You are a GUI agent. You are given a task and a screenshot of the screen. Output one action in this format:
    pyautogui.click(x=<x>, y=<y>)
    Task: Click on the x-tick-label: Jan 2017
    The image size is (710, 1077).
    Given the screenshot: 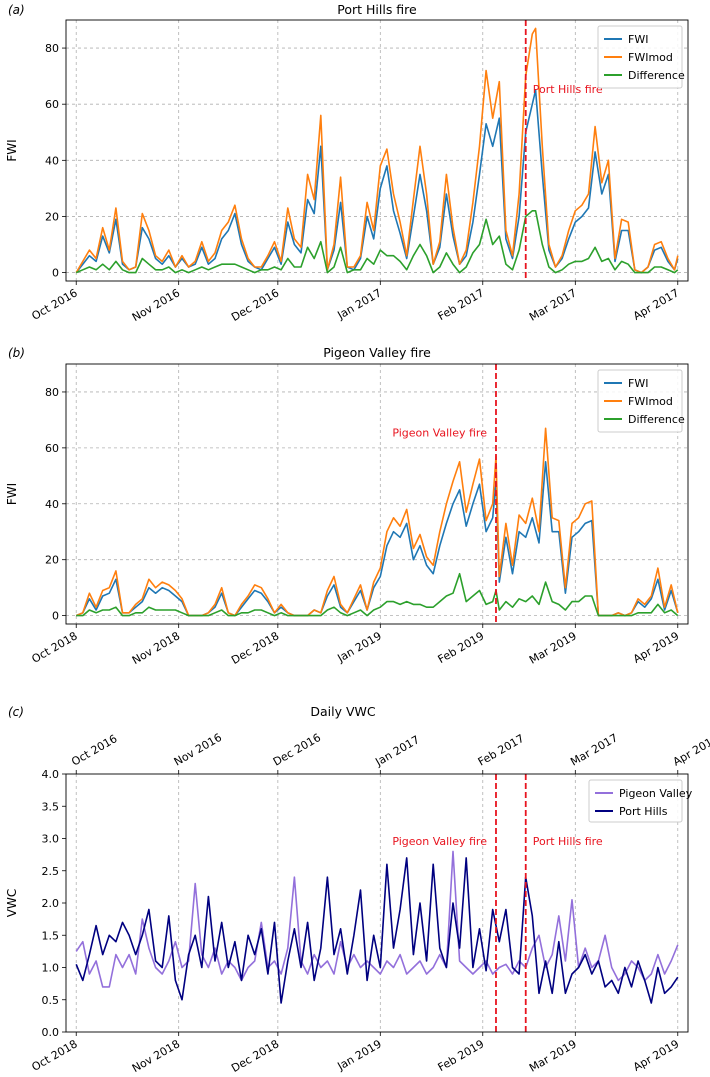 What is the action you would take?
    pyautogui.click(x=358, y=304)
    